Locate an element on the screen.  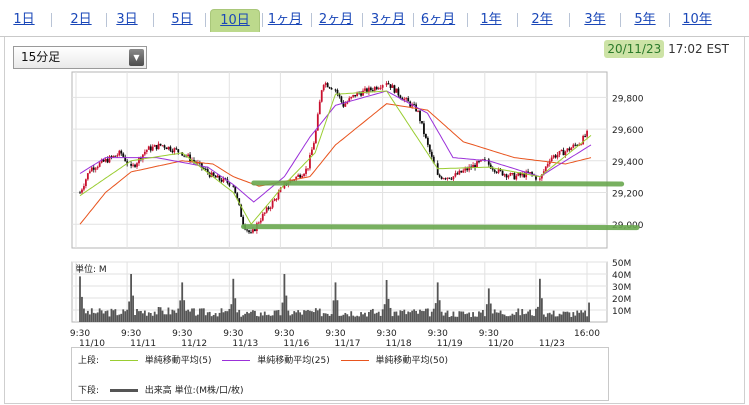
tab-3ヶ月: 3ヶ月 is located at coordinates (388, 19).